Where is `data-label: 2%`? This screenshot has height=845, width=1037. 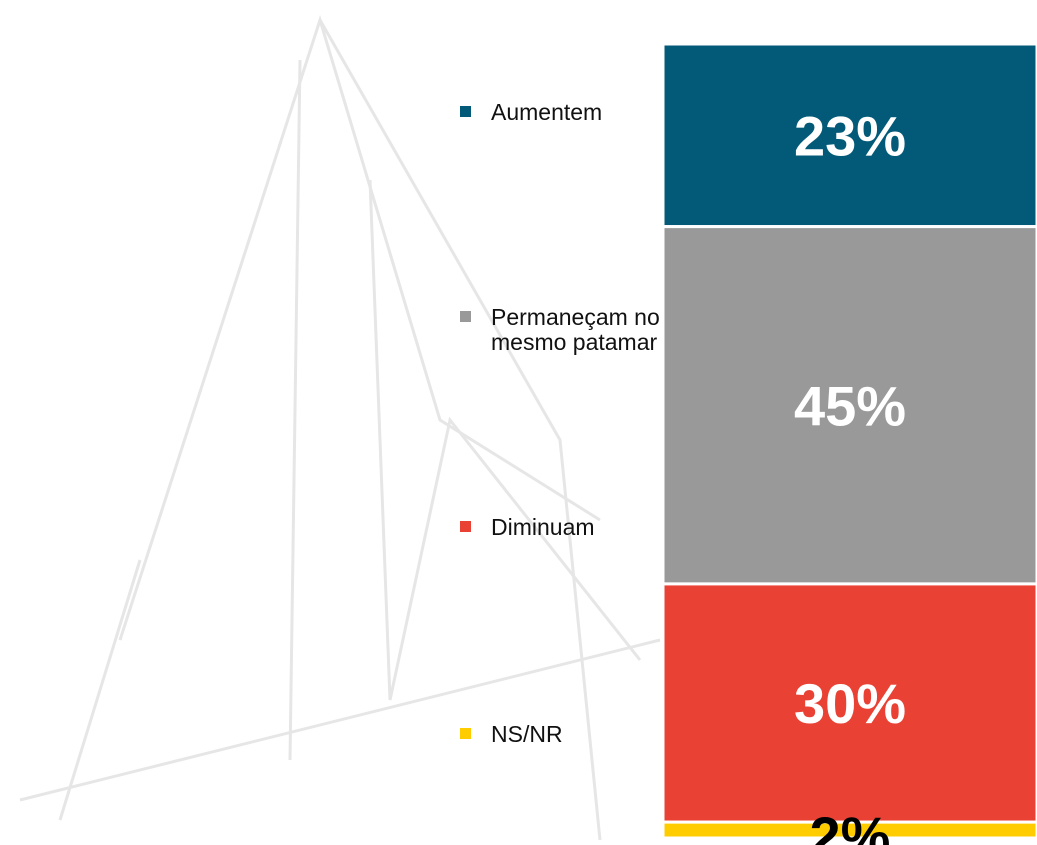
data-label: 2% is located at coordinates (850, 825).